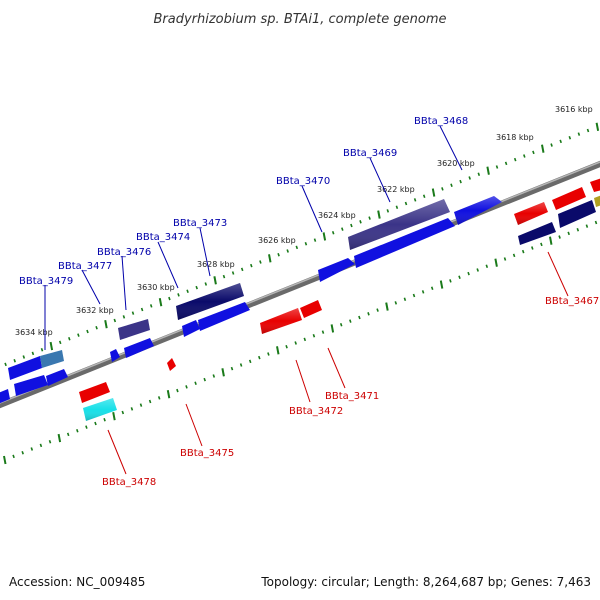  Describe the element at coordinates (46, 281) in the screenshot. I see `gene-label-bbta-3479: BBta_3479` at that location.